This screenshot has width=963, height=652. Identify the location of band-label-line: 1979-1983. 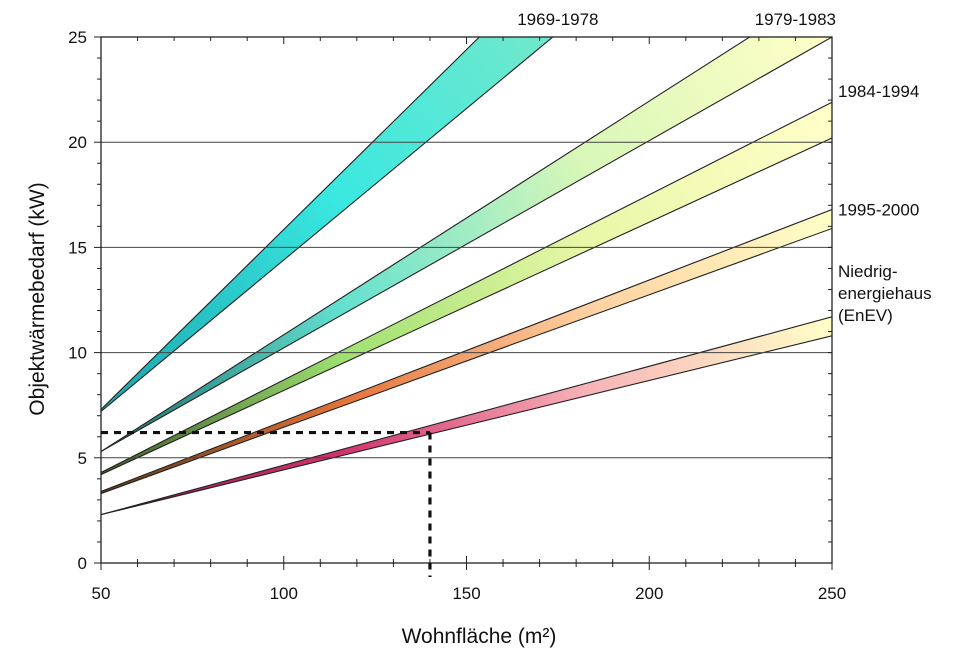
(795, 19).